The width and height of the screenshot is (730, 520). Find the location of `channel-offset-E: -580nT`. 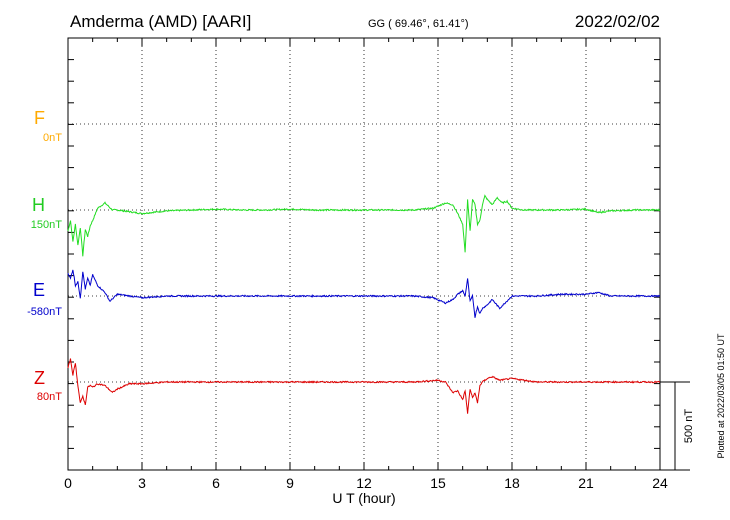

channel-offset-E: -580nT is located at coordinates (44, 312).